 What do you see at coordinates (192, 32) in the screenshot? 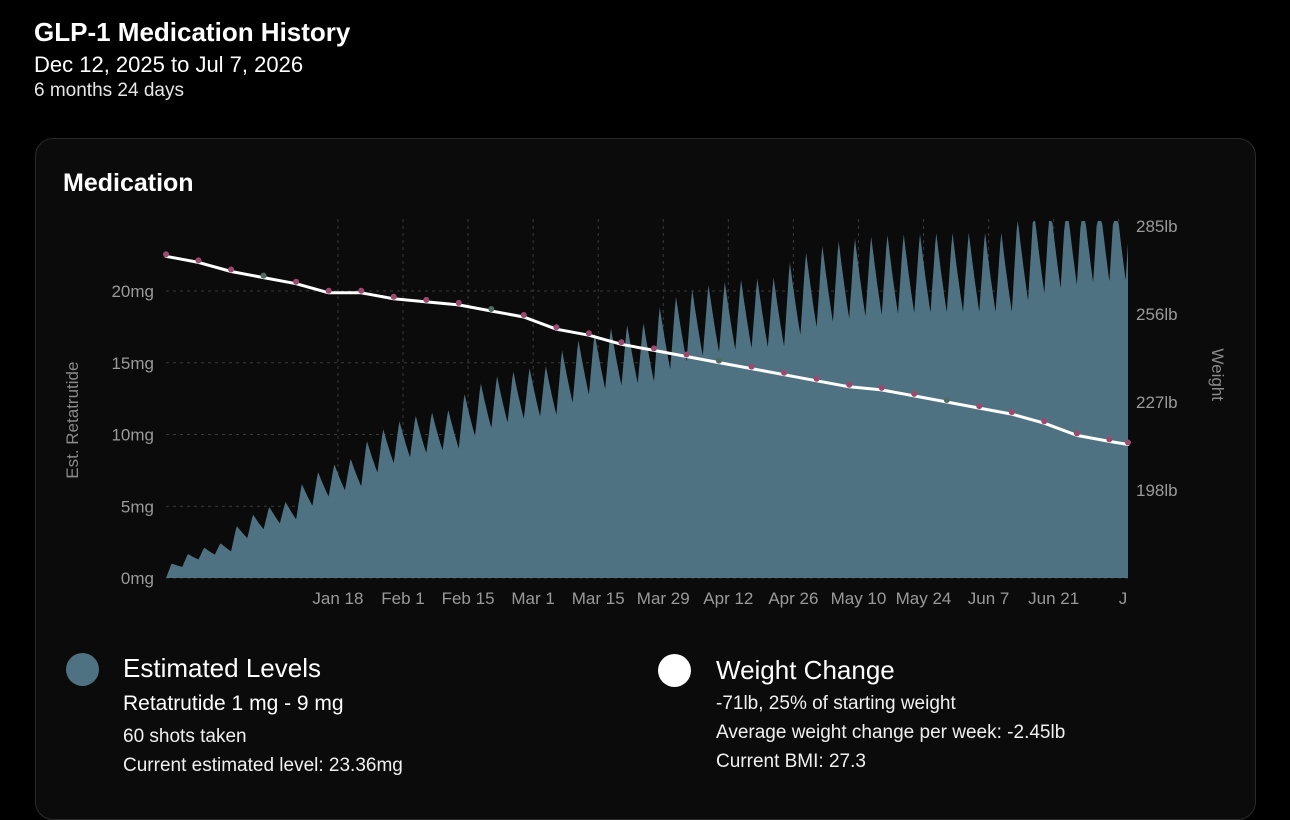
I see `page-title: GLP-1 Medication History` at bounding box center [192, 32].